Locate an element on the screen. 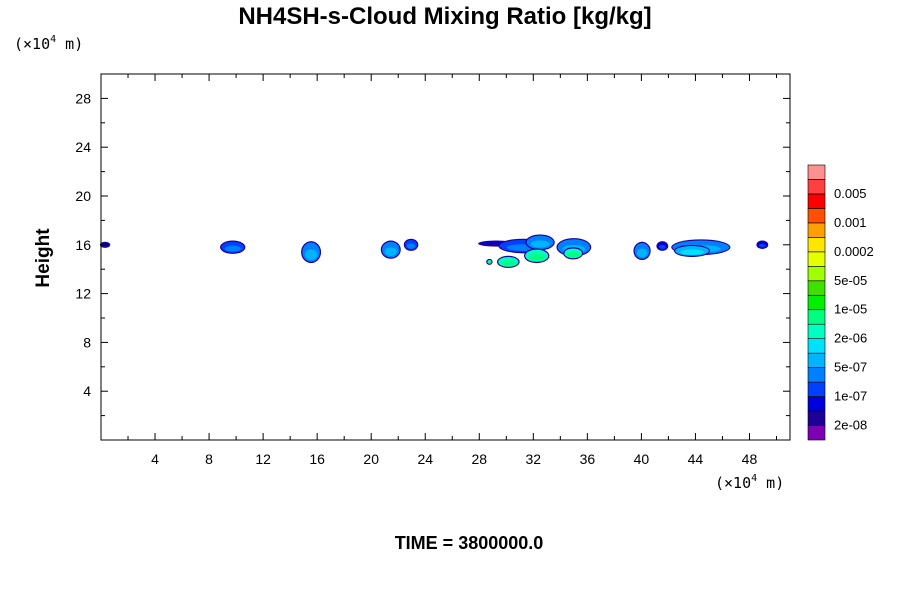  chart-title: NH4SH-s-Cloud Mixing Ratio [kg/kg] is located at coordinates (444, 16).